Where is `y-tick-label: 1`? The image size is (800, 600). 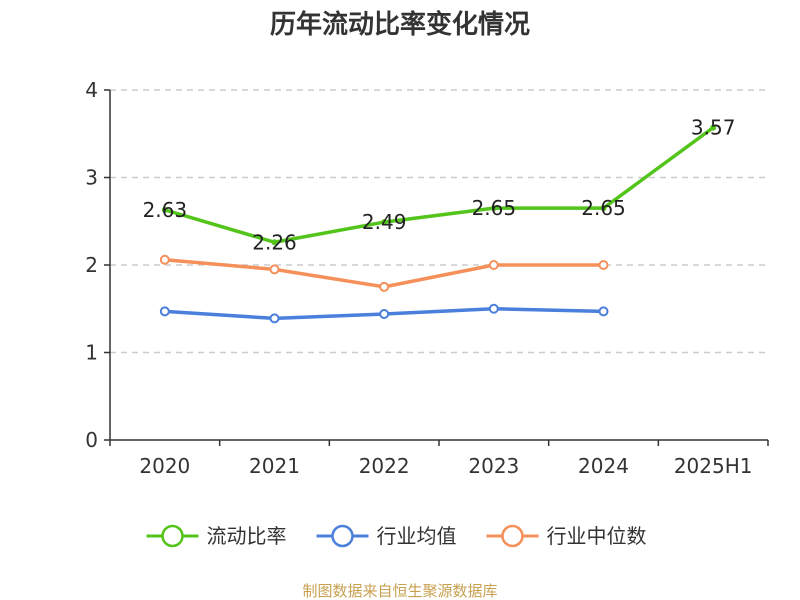
y-tick-label: 1 is located at coordinates (91, 353).